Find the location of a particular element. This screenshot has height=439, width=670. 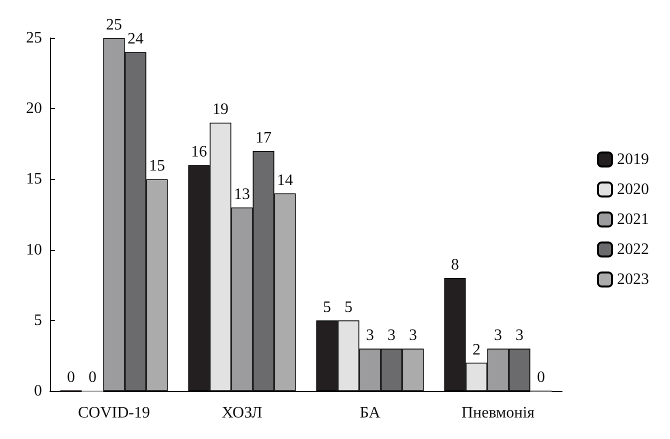

data-label: 19 is located at coordinates (220, 109).